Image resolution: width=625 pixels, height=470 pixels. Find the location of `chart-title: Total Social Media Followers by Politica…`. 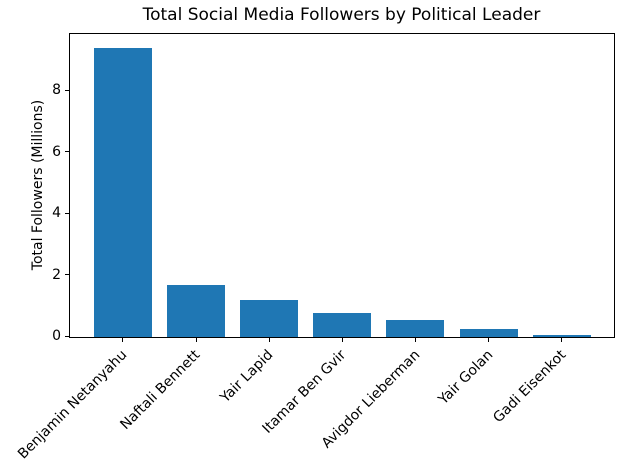

chart-title: Total Social Media Followers by Politica… is located at coordinates (341, 15).